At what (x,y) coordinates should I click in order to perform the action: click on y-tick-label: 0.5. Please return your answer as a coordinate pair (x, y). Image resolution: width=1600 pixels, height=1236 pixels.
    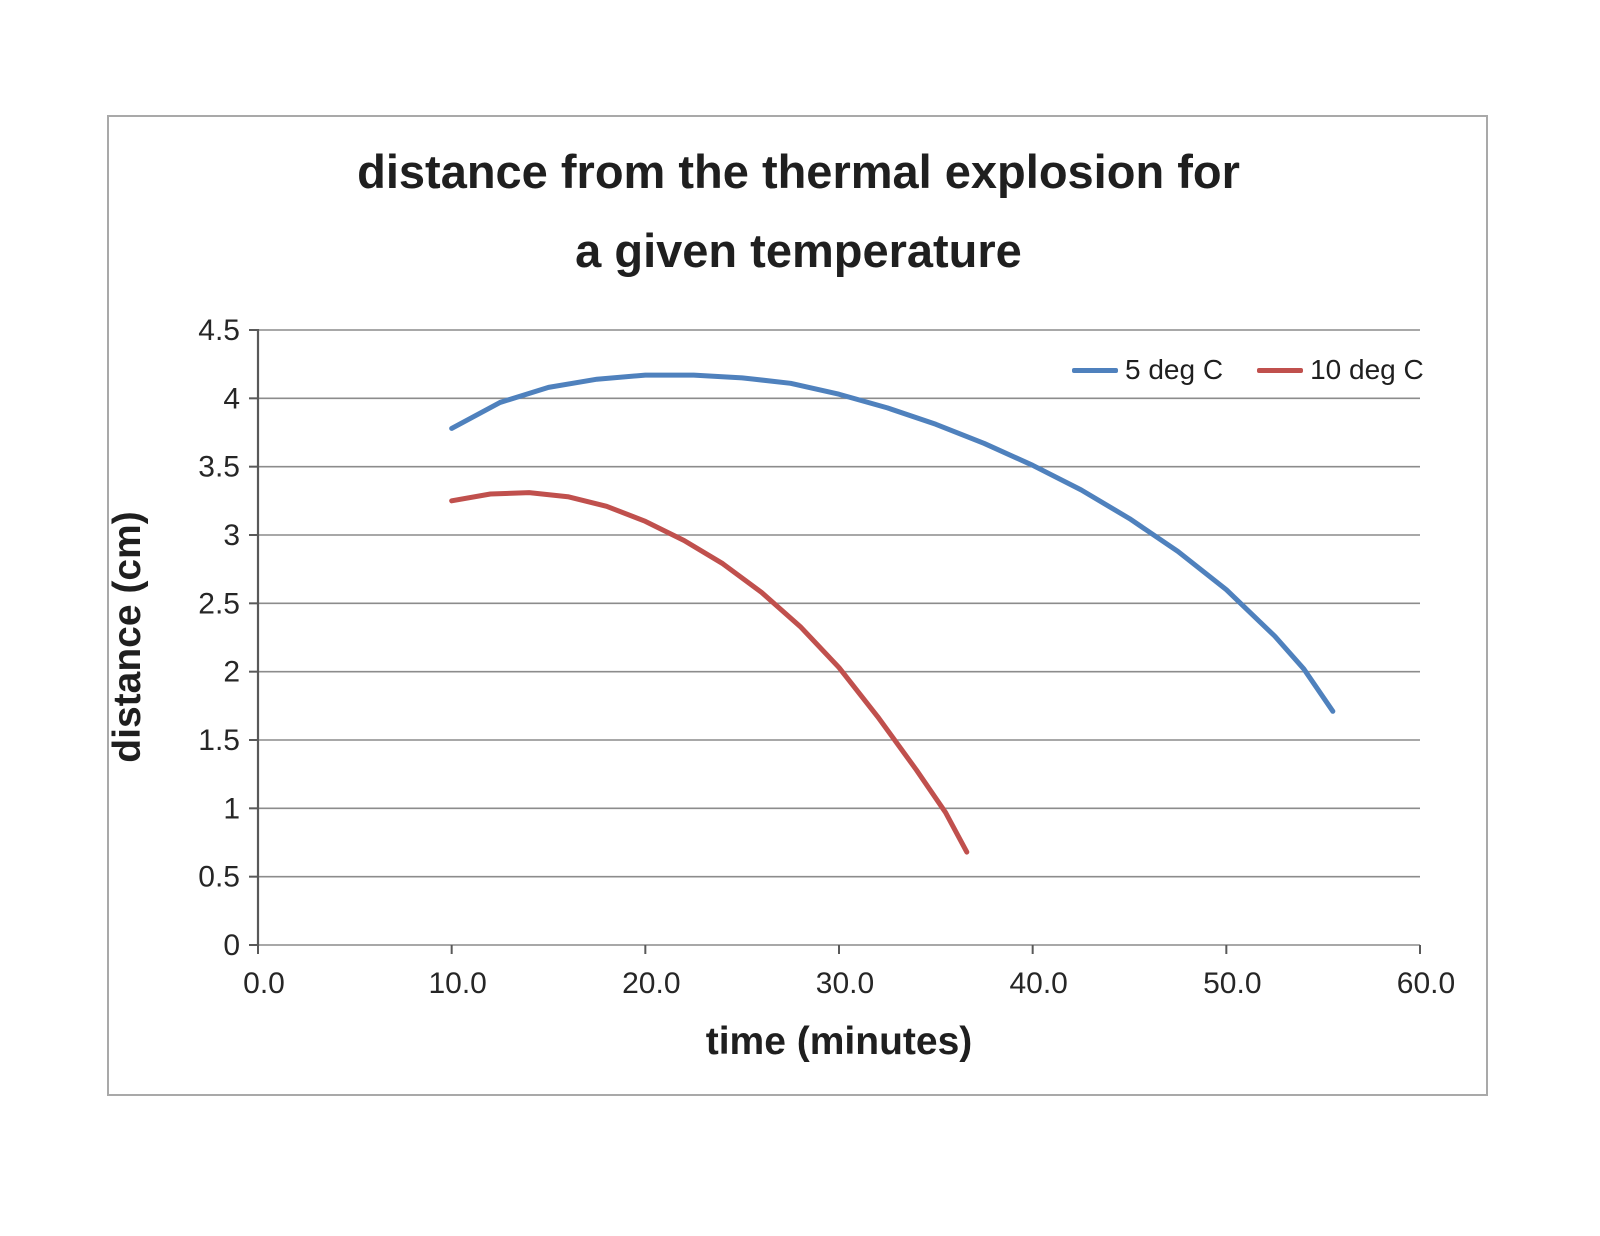
    Looking at the image, I should click on (219, 877).